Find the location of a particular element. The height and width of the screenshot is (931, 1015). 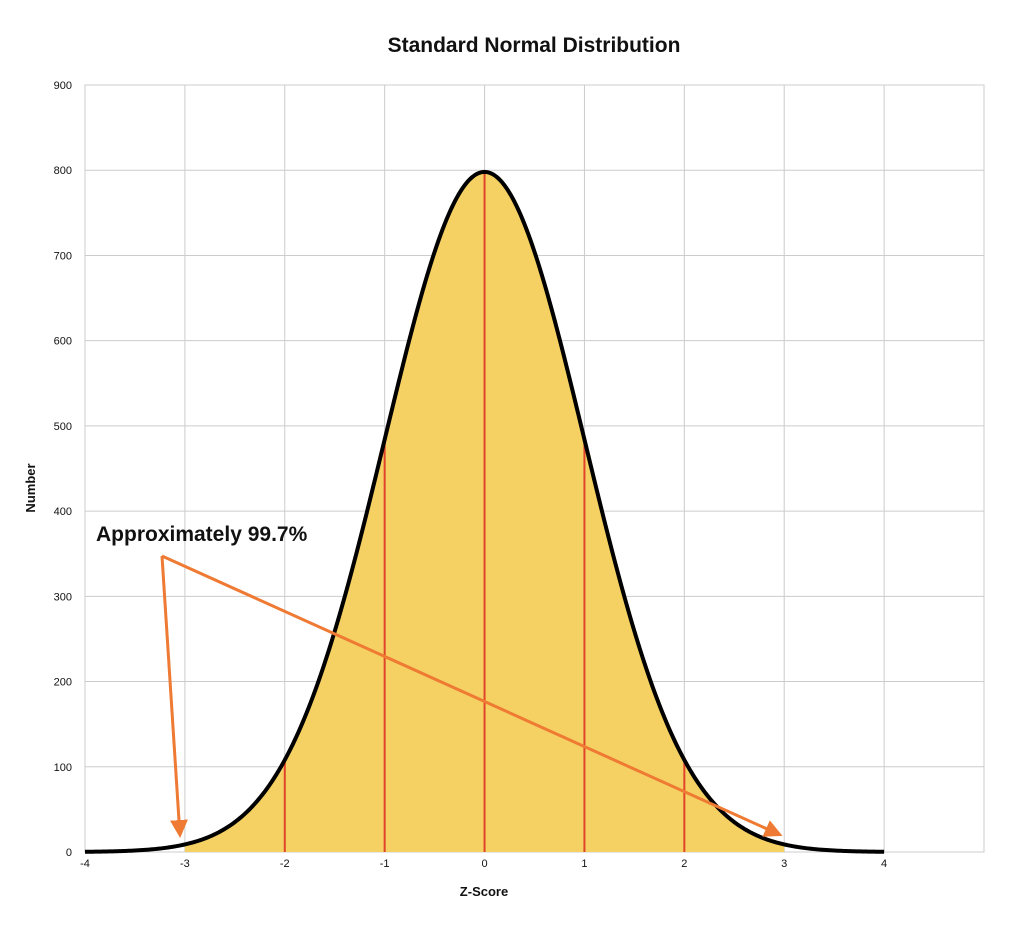

x-tick-label: -1 is located at coordinates (385, 864).